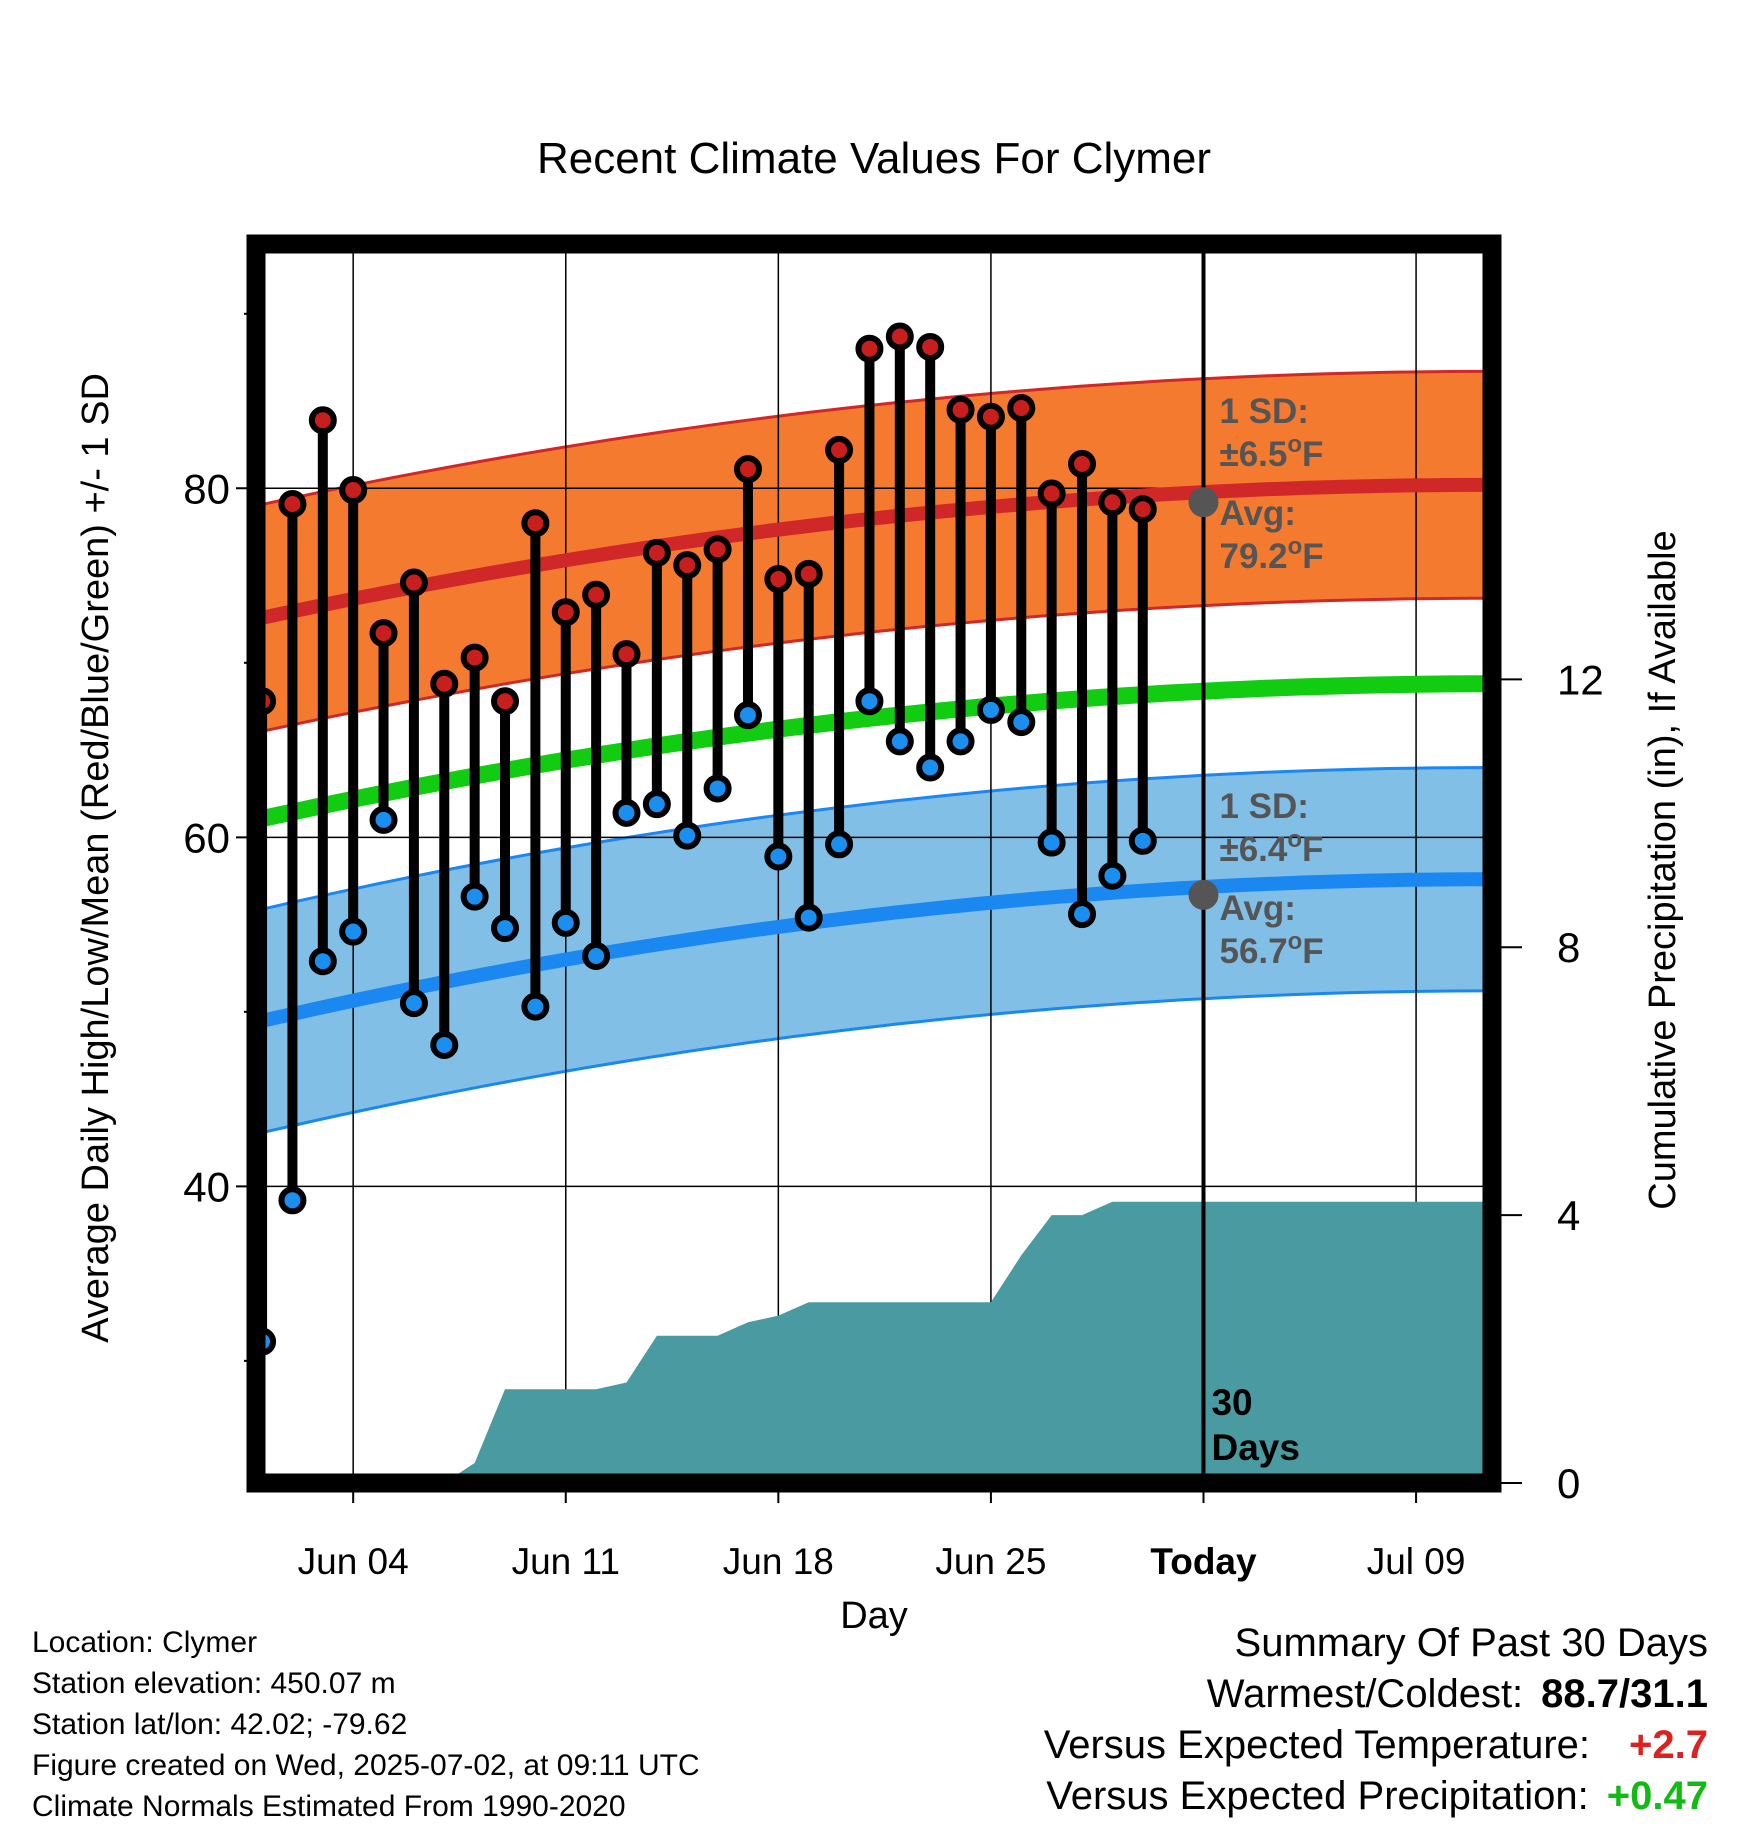 This screenshot has height=1828, width=1748. What do you see at coordinates (1668, 1745) in the screenshot?
I see `temp-value: +2.7` at bounding box center [1668, 1745].